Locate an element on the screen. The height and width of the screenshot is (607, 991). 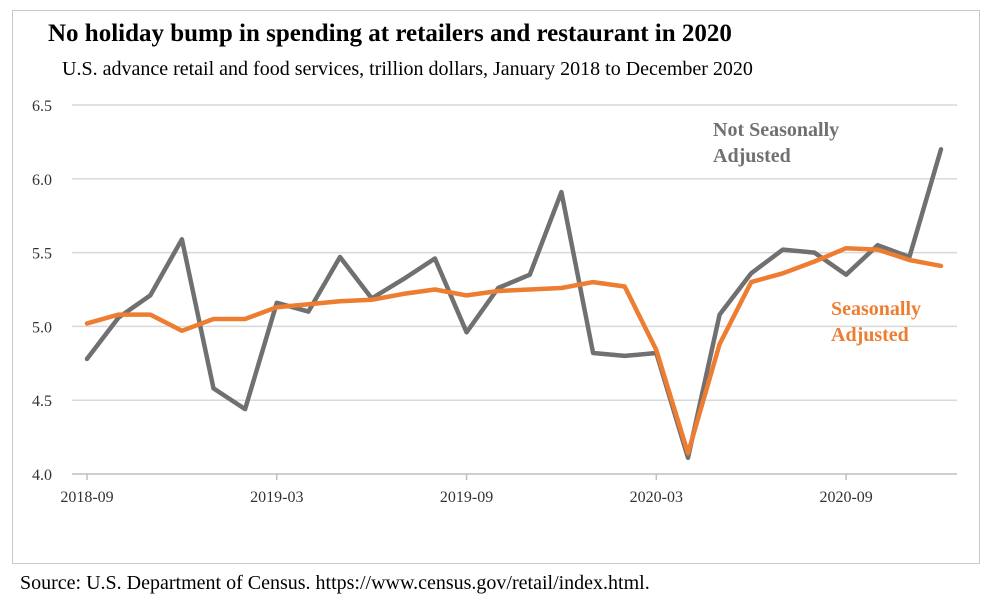
x-tick-label: 2018-09 is located at coordinates (86, 497).